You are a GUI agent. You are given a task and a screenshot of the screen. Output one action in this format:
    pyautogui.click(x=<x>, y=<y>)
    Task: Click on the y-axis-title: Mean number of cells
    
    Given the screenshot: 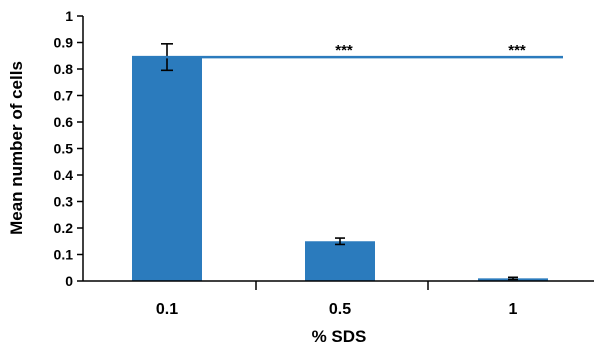 What is the action you would take?
    pyautogui.click(x=16, y=148)
    